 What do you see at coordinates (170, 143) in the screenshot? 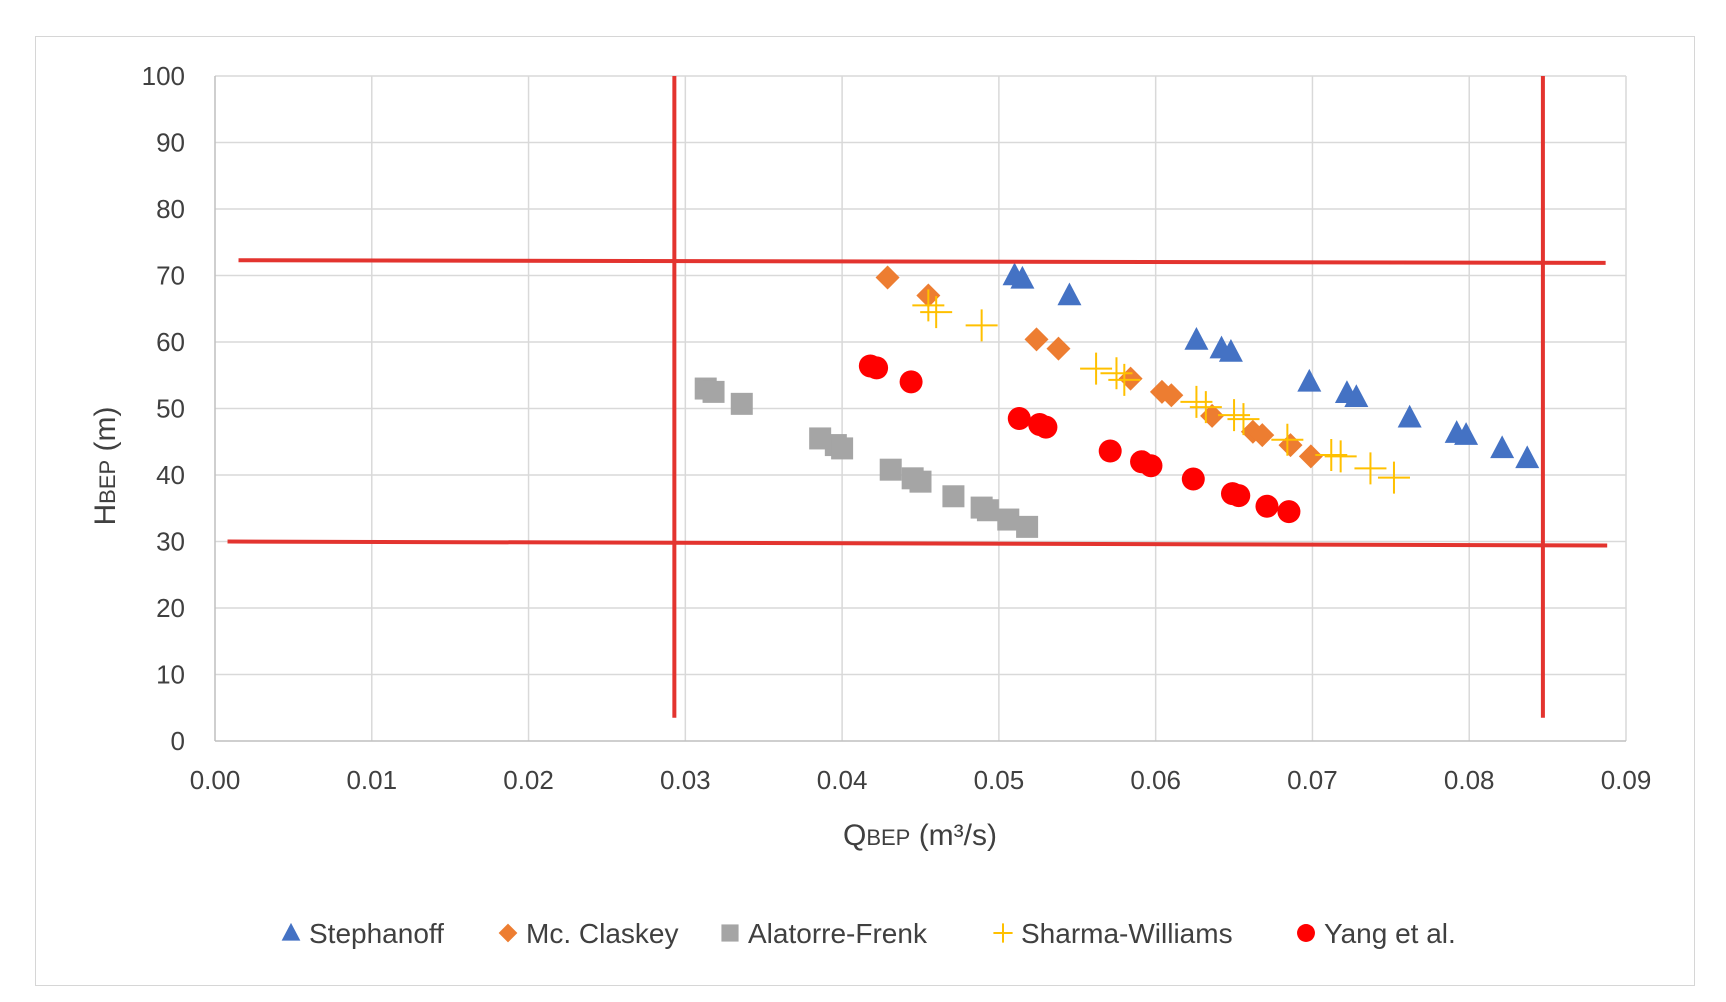
I see `y-tick-label: 90` at bounding box center [170, 143].